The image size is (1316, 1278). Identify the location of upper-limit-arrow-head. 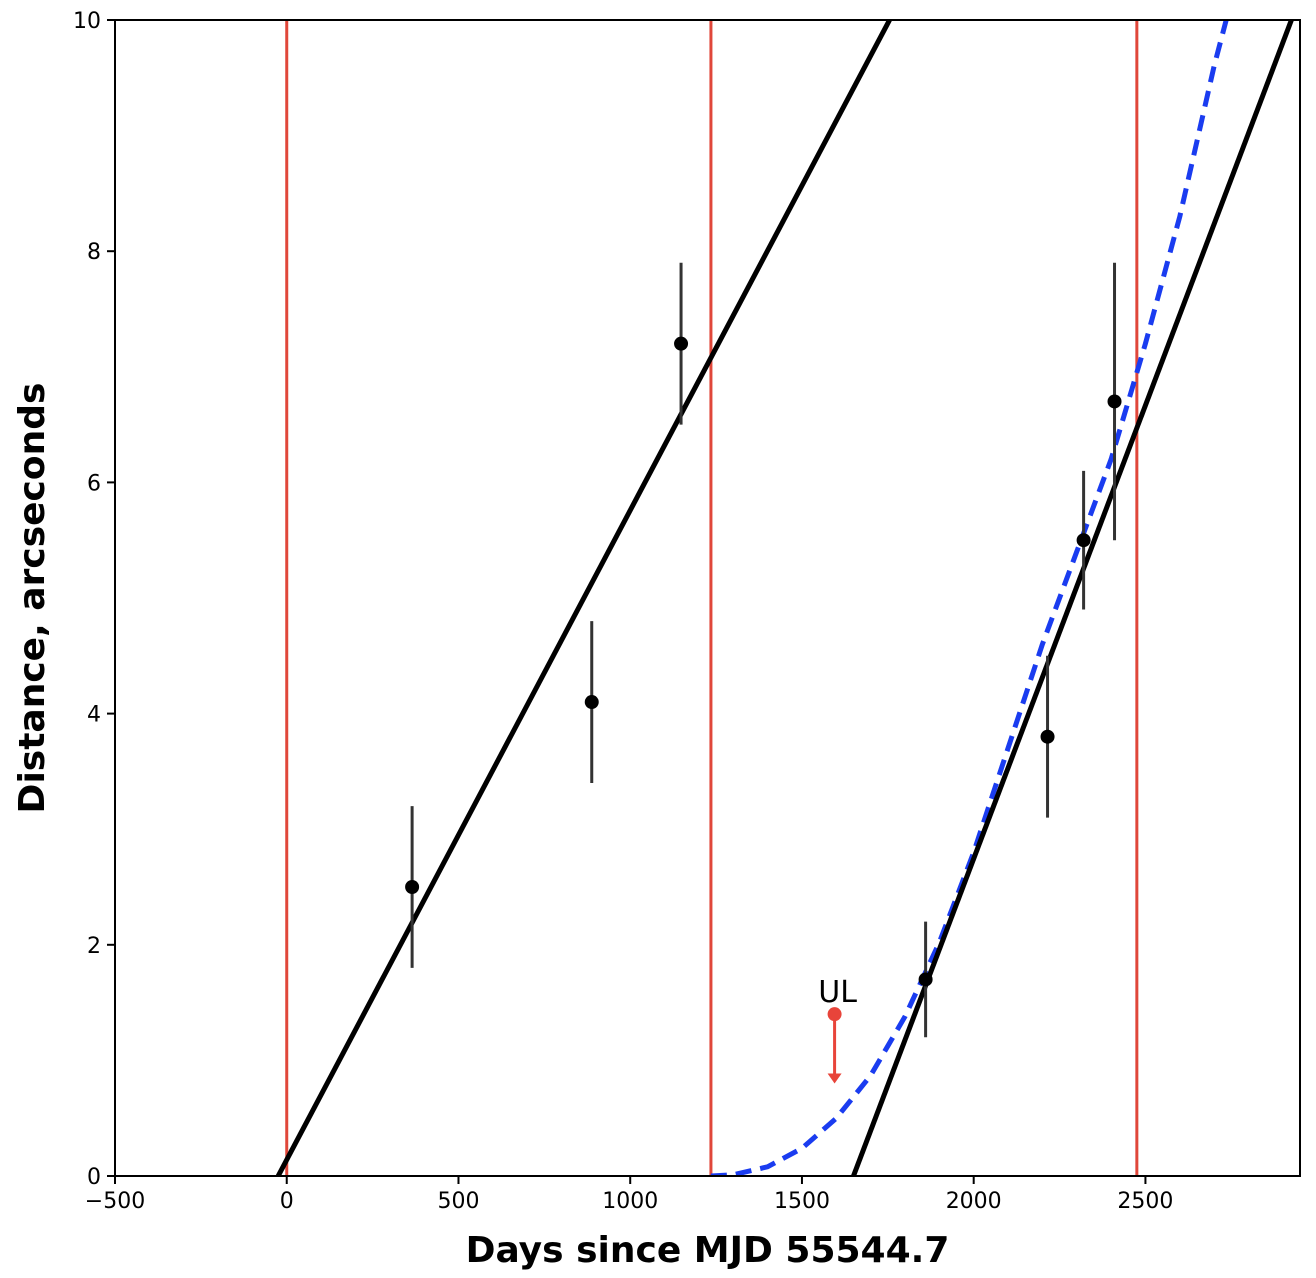
(834, 1078).